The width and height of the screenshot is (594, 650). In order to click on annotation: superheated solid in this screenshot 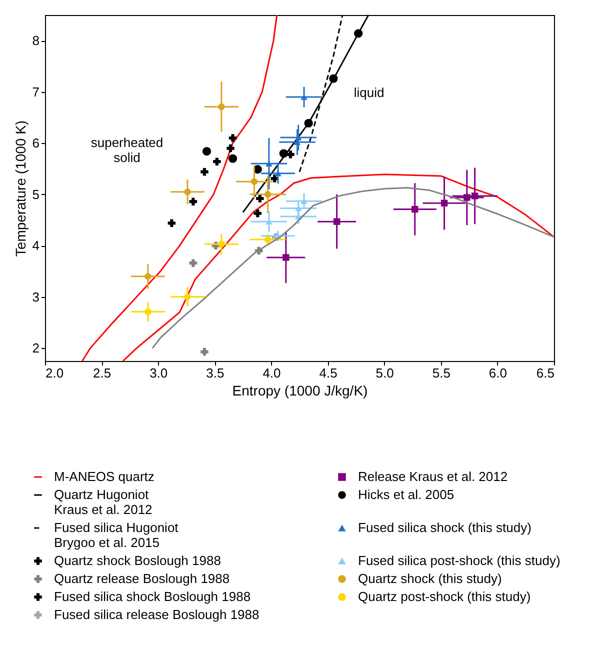, I will do `click(127, 150)`.